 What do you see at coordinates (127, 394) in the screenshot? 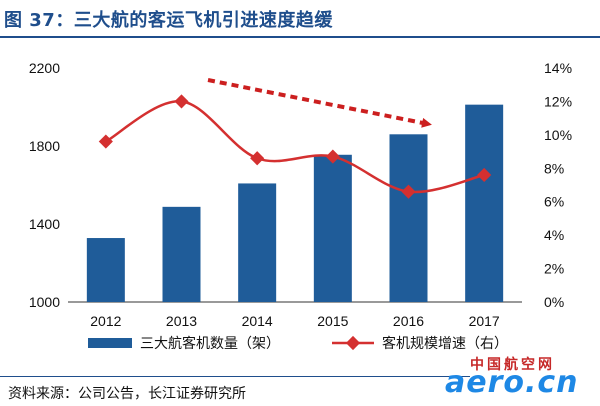
I see `source-note: 资料来源：公司公告，长江证券研究所` at bounding box center [127, 394].